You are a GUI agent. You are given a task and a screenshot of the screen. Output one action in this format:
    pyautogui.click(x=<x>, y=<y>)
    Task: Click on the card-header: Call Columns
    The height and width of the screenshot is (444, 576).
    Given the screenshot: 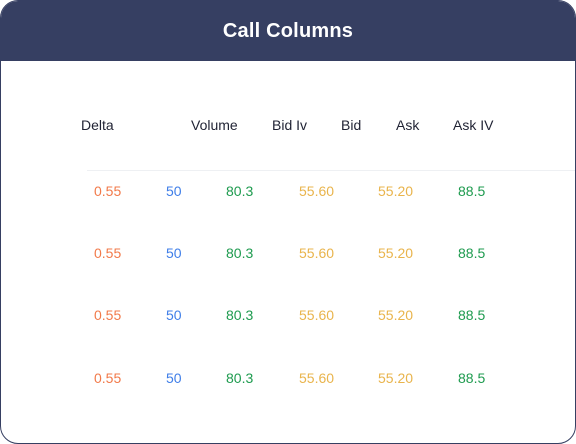 What is the action you would take?
    pyautogui.click(x=288, y=31)
    